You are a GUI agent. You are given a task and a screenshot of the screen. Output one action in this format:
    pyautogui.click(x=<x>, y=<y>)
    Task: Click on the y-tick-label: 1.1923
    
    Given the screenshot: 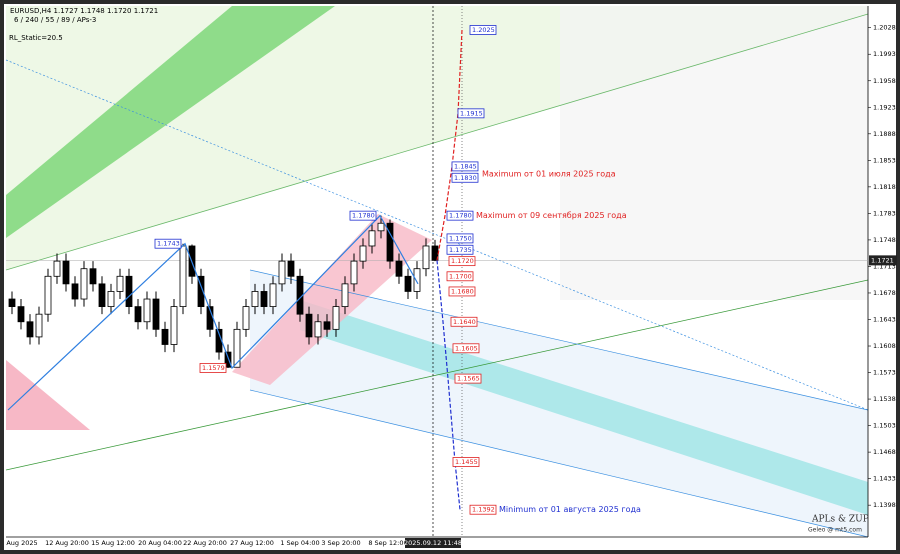 What is the action you would take?
    pyautogui.click(x=884, y=107)
    